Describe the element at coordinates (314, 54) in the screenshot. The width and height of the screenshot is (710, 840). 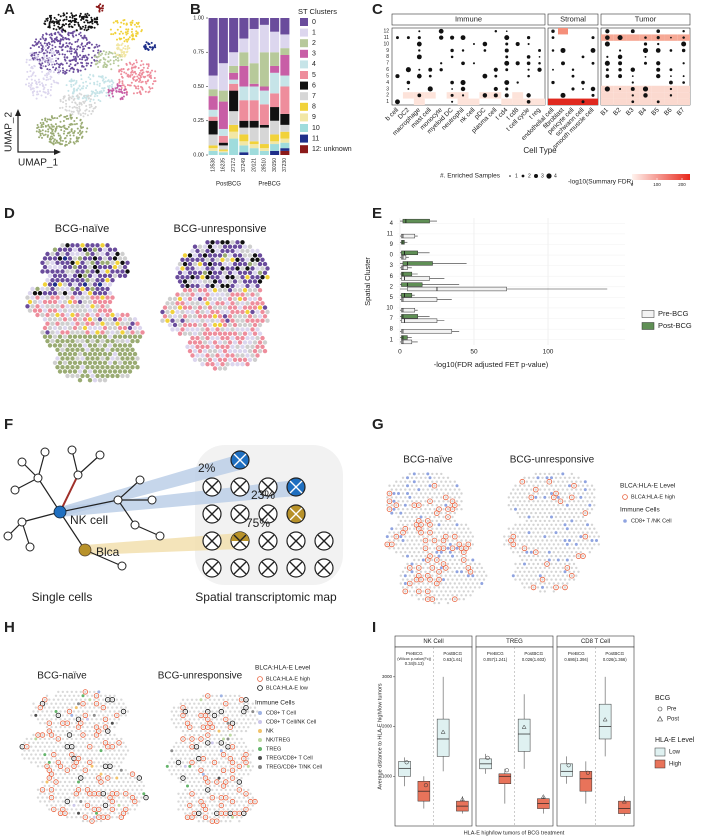
I see `legend-label: 3` at that location.